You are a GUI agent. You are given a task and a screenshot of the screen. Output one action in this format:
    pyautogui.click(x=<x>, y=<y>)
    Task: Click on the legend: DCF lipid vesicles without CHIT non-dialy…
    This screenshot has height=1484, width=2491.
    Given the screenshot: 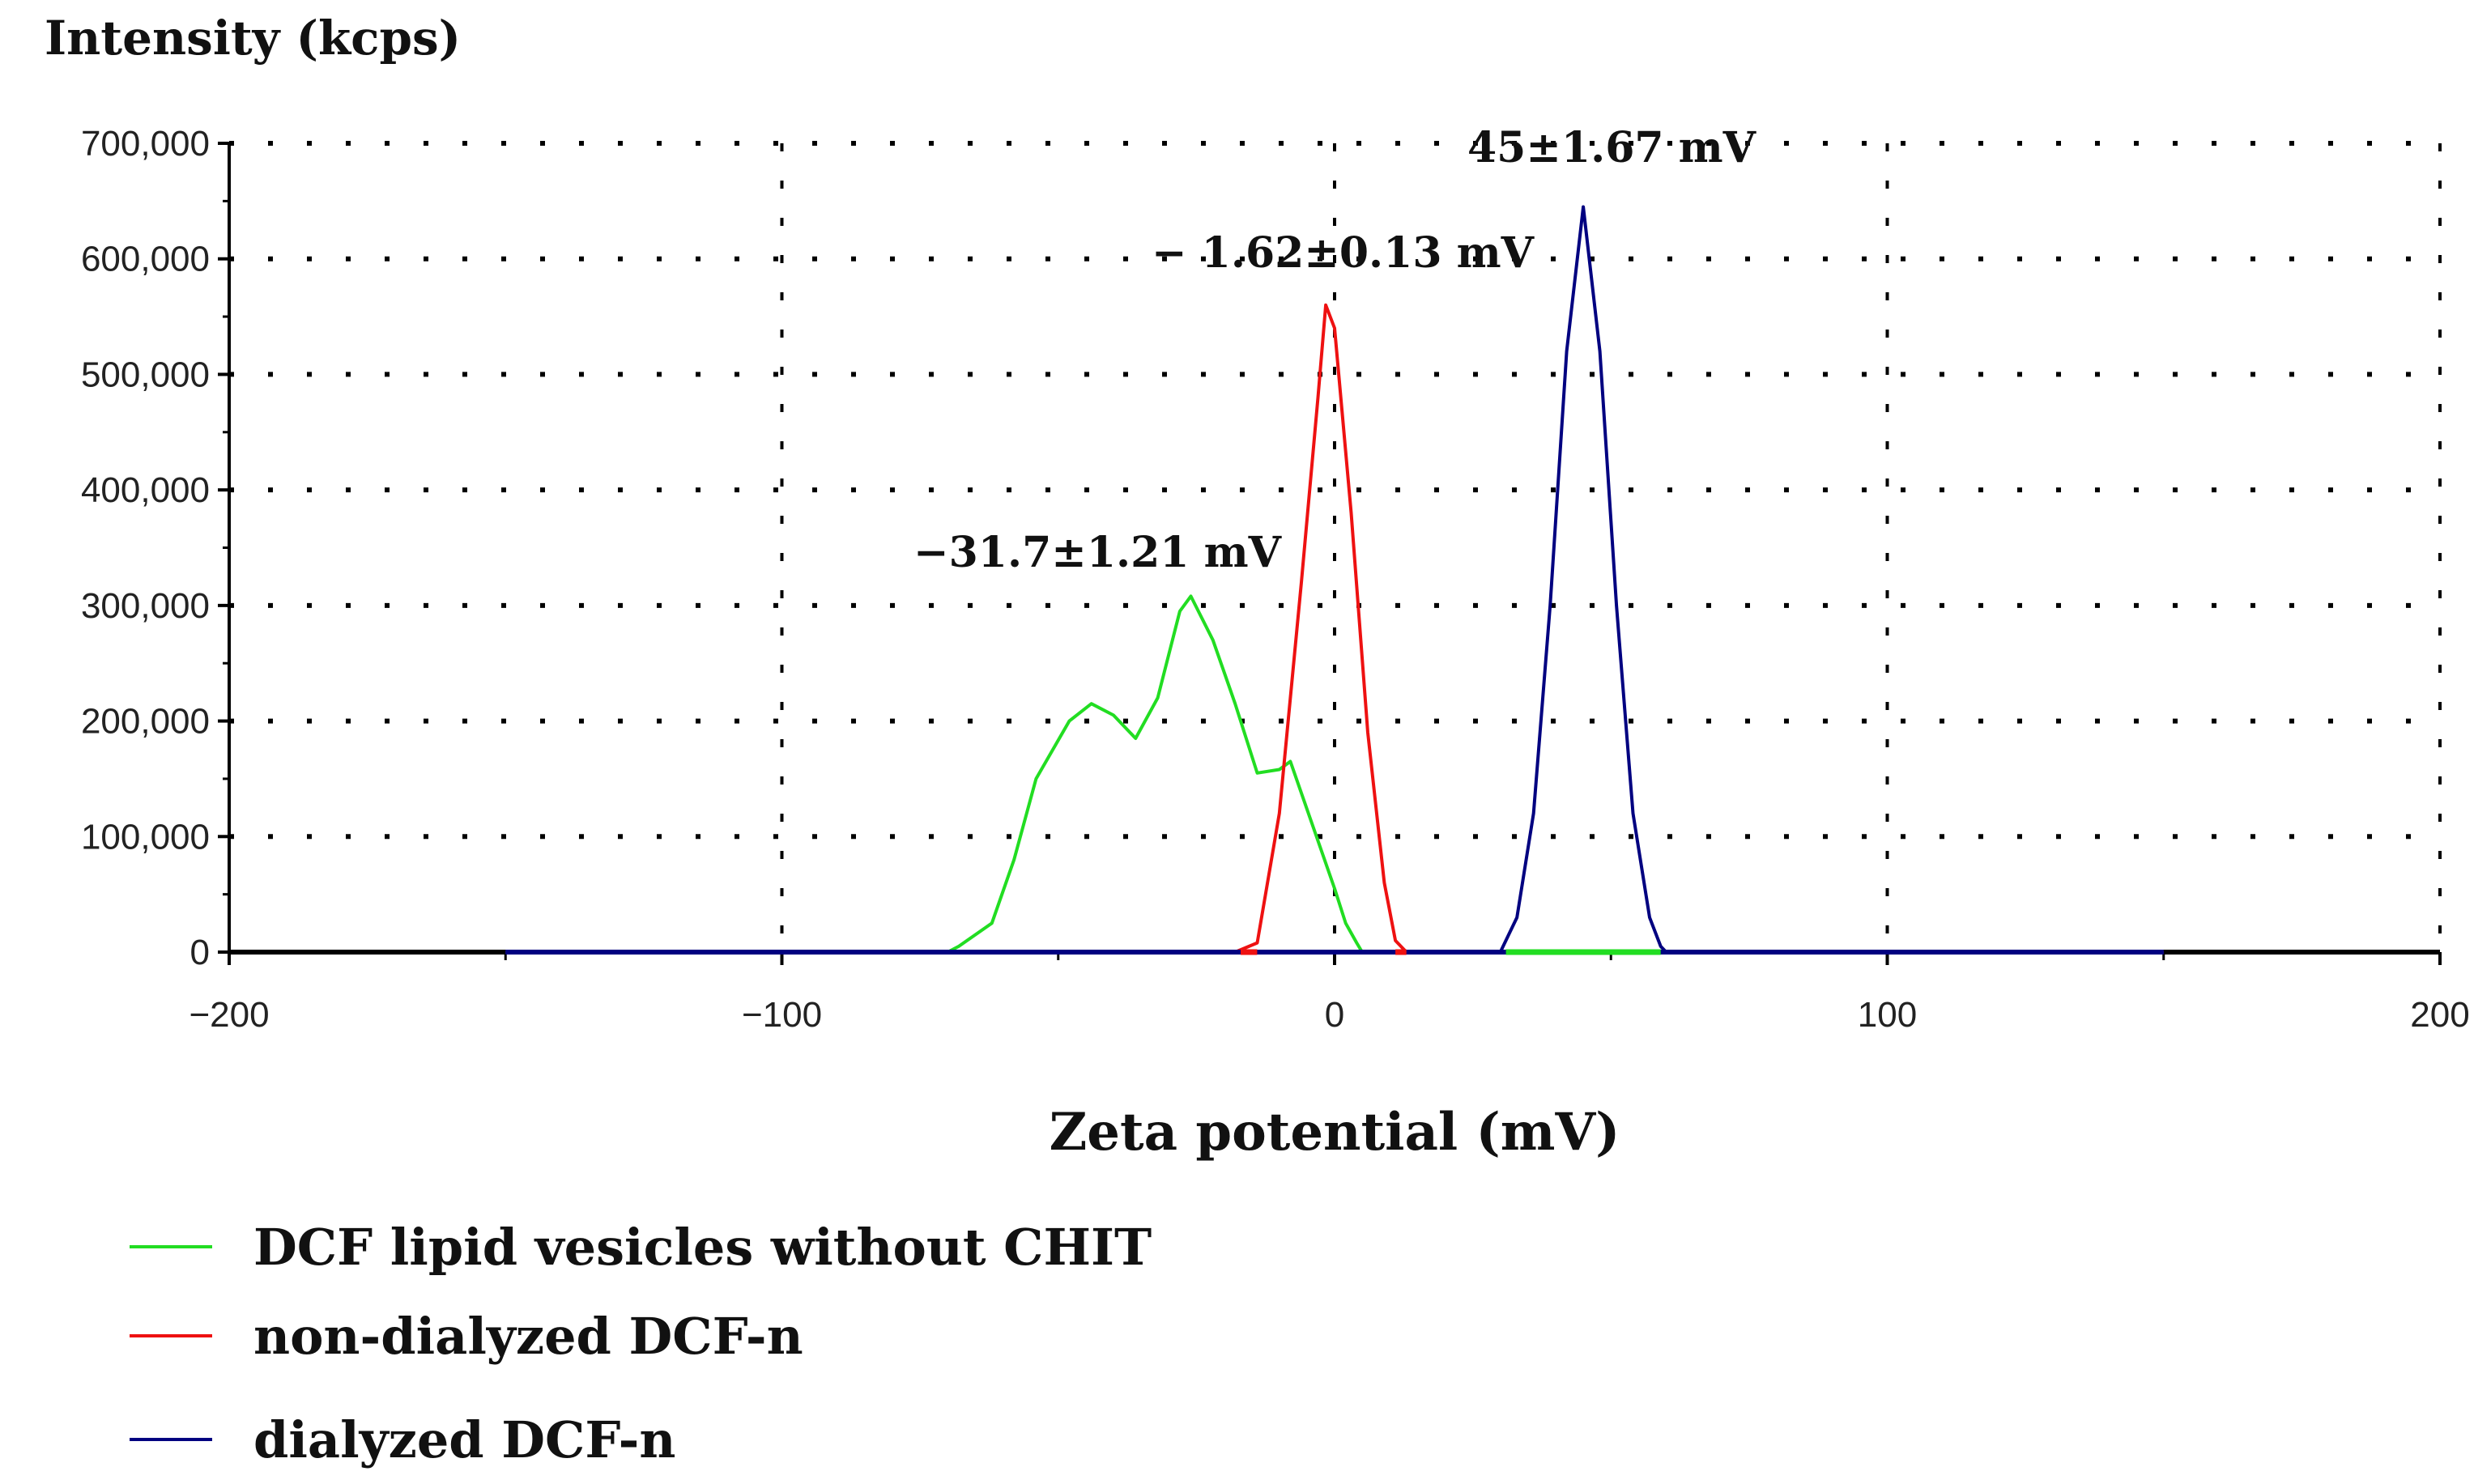 What is the action you would take?
    pyautogui.click(x=641, y=1343)
    